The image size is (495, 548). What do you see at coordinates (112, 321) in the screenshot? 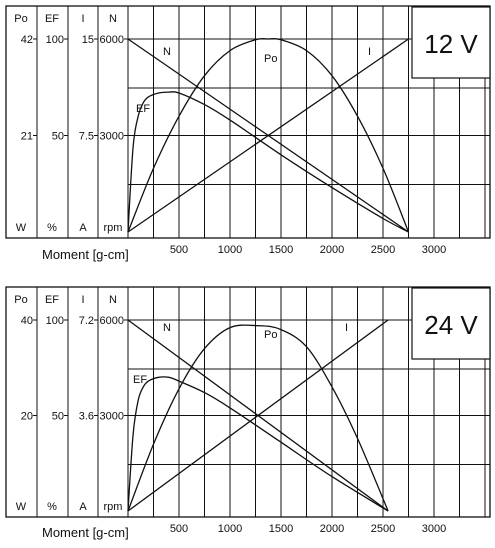
I see `panel-2-axis-tick-label: 6000` at bounding box center [112, 321].